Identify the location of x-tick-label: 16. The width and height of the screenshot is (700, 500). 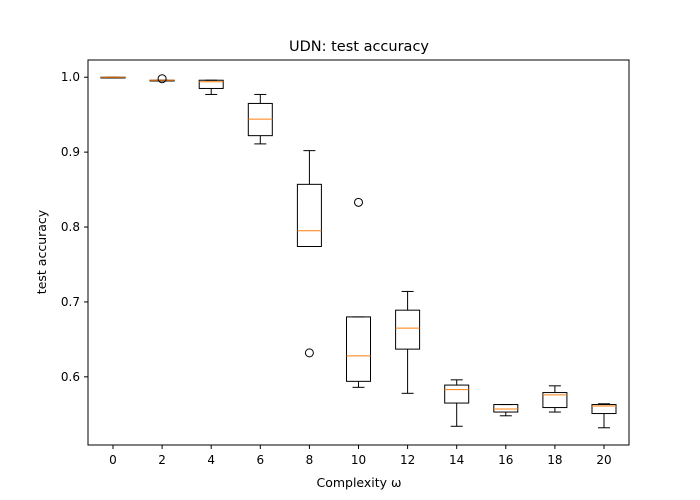
(505, 460).